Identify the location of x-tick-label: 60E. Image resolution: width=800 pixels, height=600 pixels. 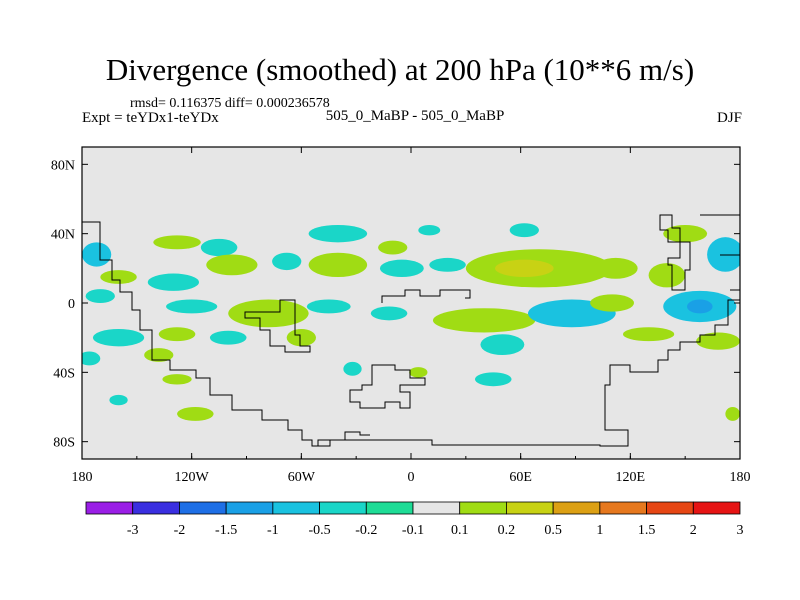
(520, 477).